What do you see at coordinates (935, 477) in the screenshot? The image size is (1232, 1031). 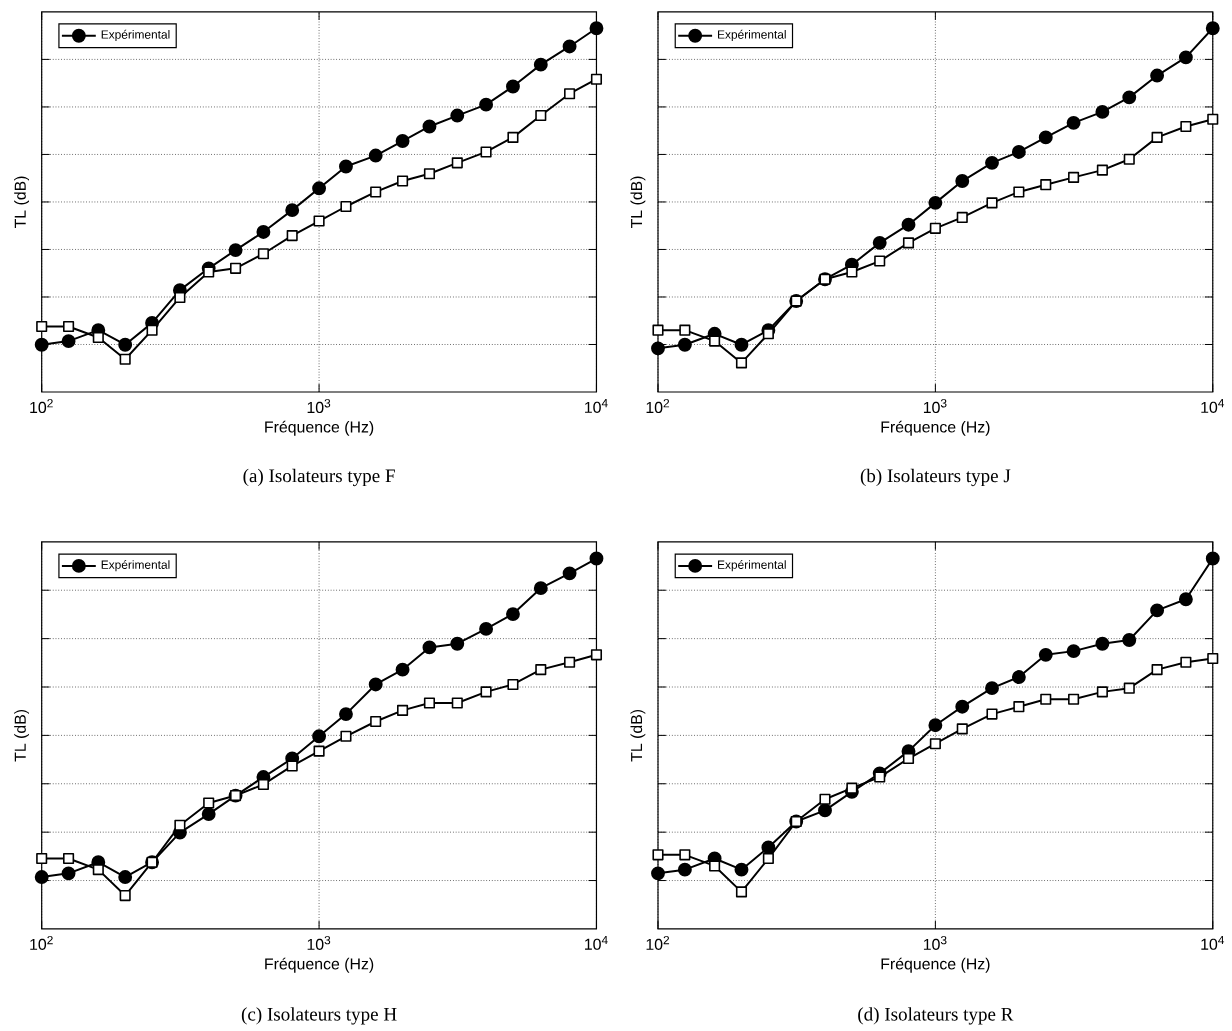 I see `text: (b) Isolateurs type J` at bounding box center [935, 477].